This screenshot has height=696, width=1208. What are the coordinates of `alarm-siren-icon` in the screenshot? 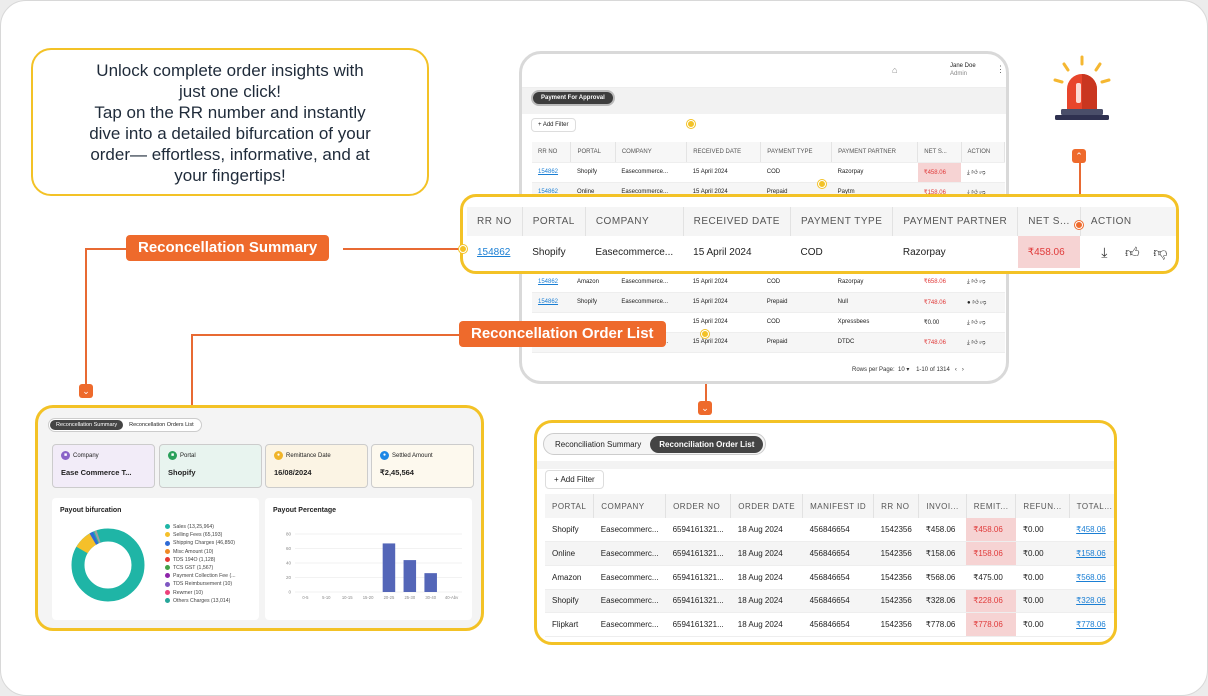 It's located at (1082, 87).